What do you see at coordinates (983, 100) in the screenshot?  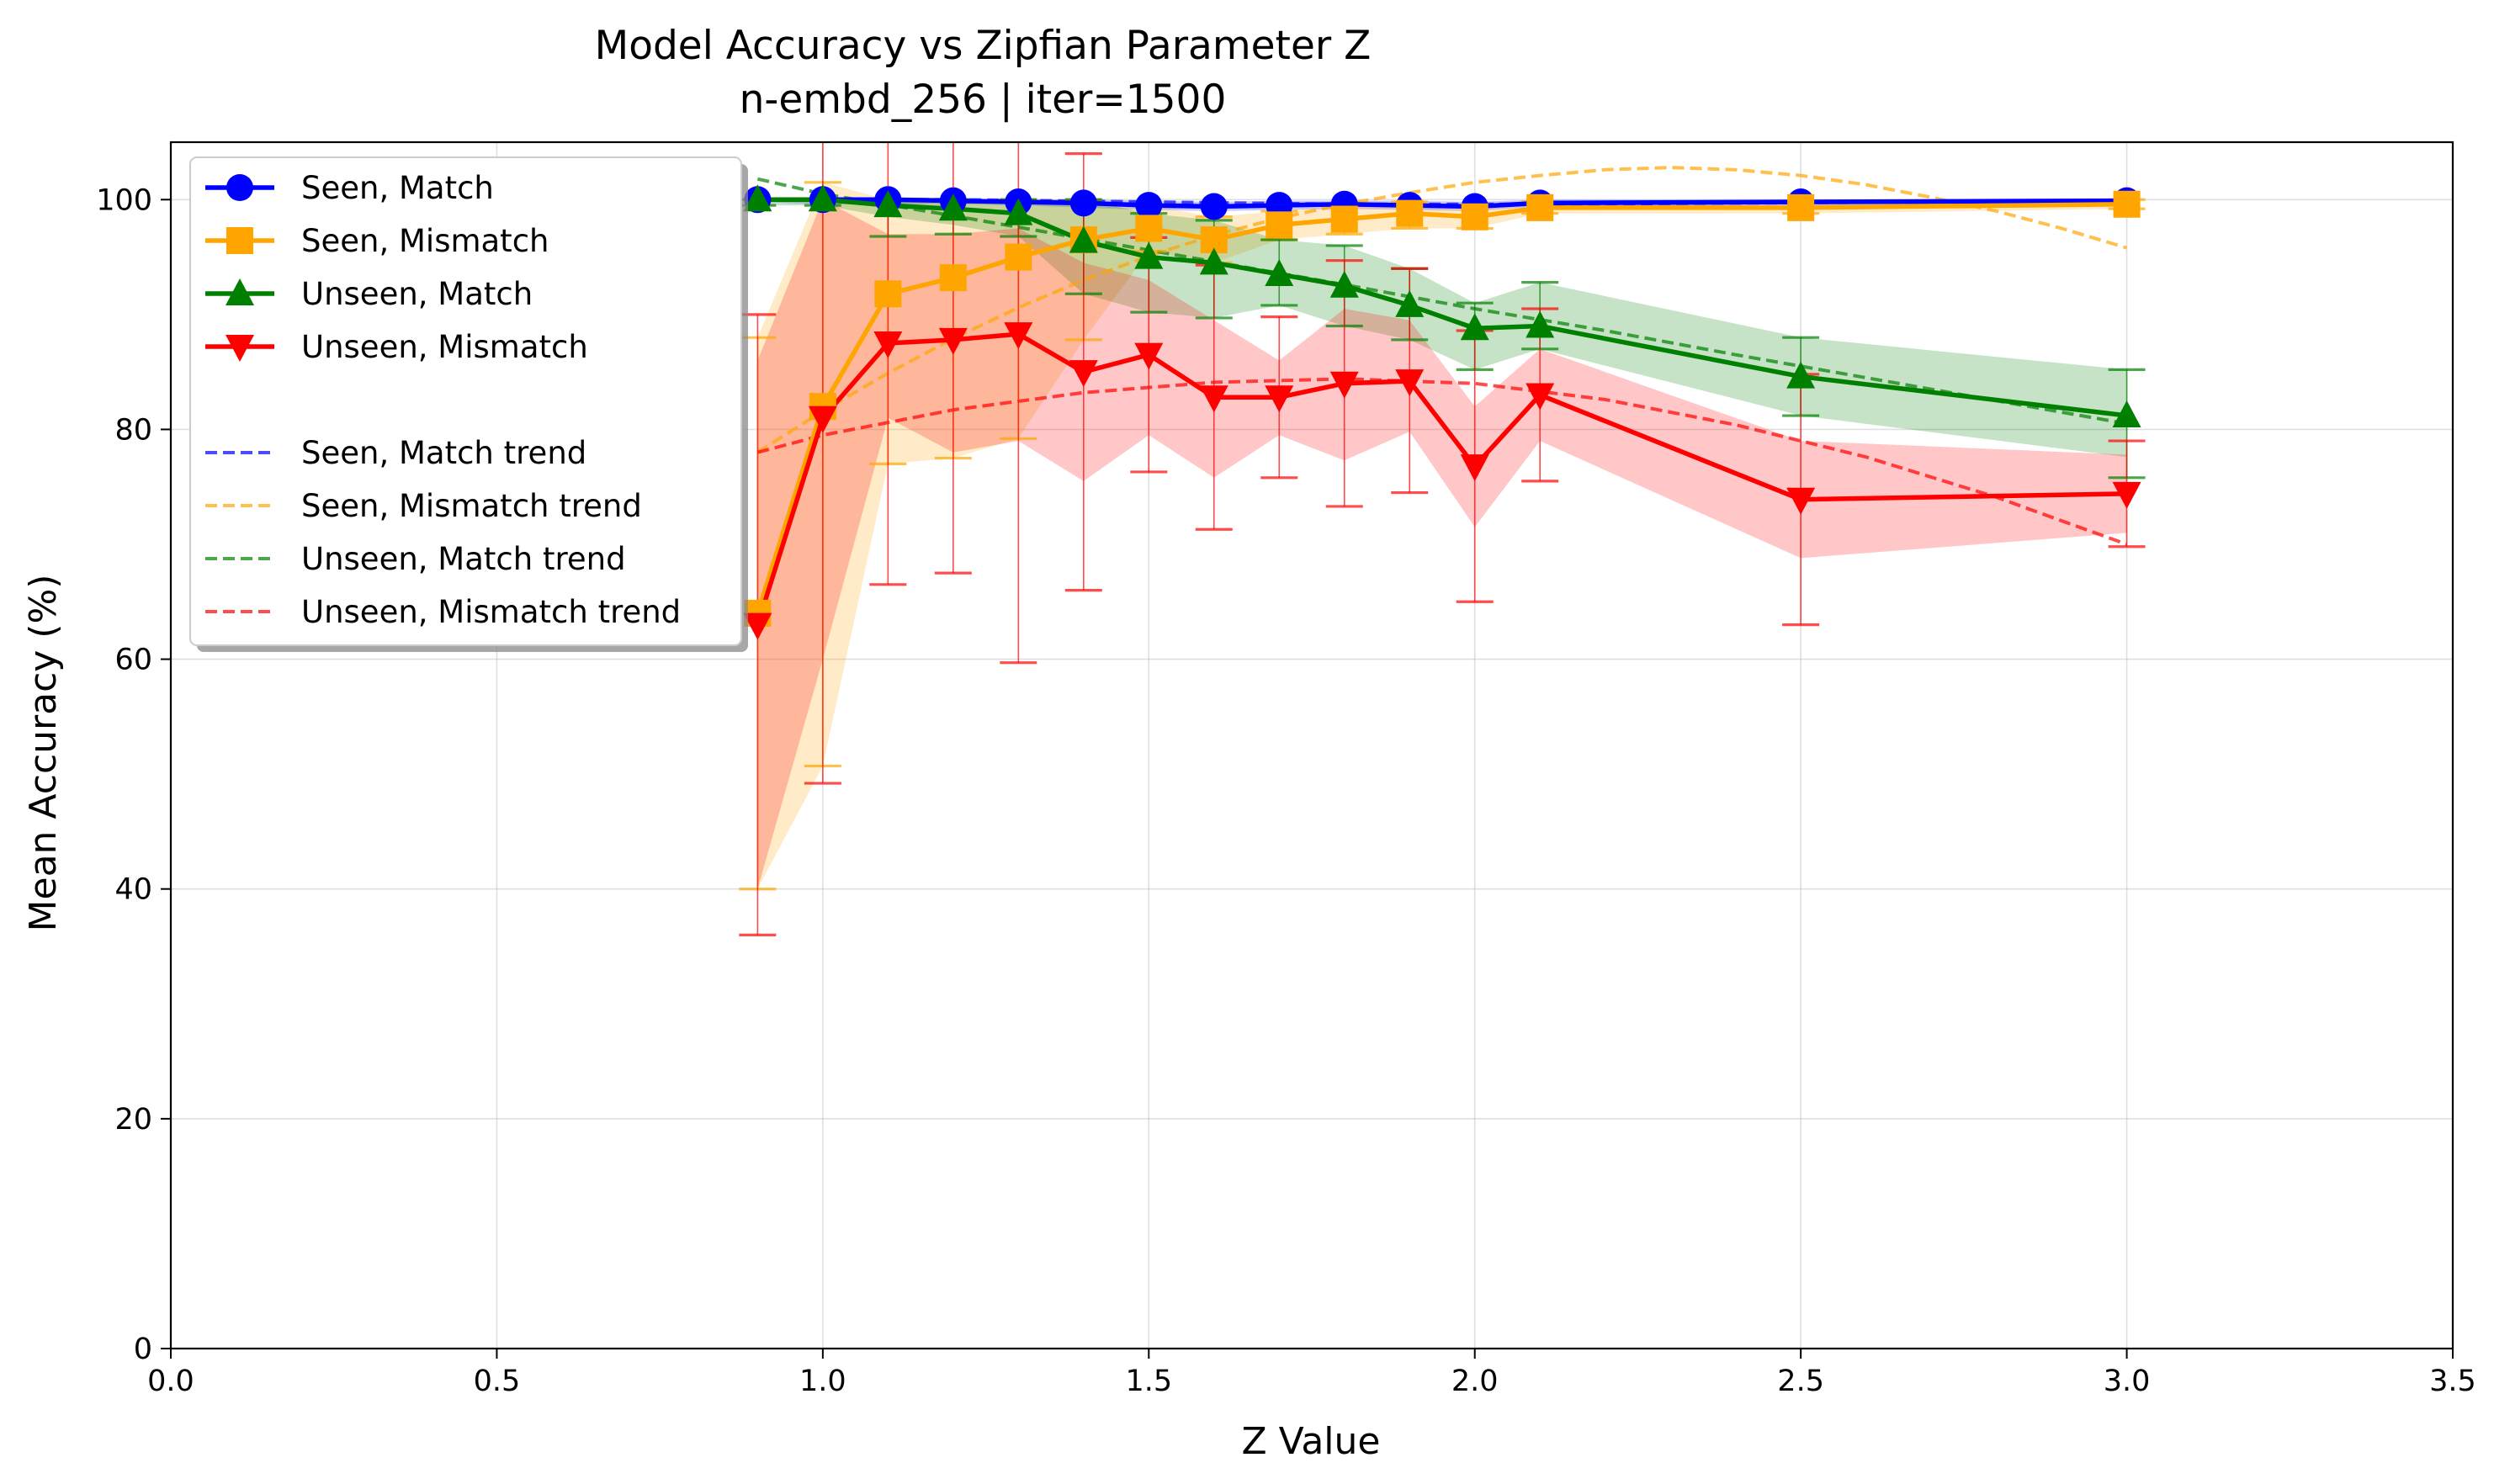 I see `chart-subtitle: n-embd_256 | iter=1500` at bounding box center [983, 100].